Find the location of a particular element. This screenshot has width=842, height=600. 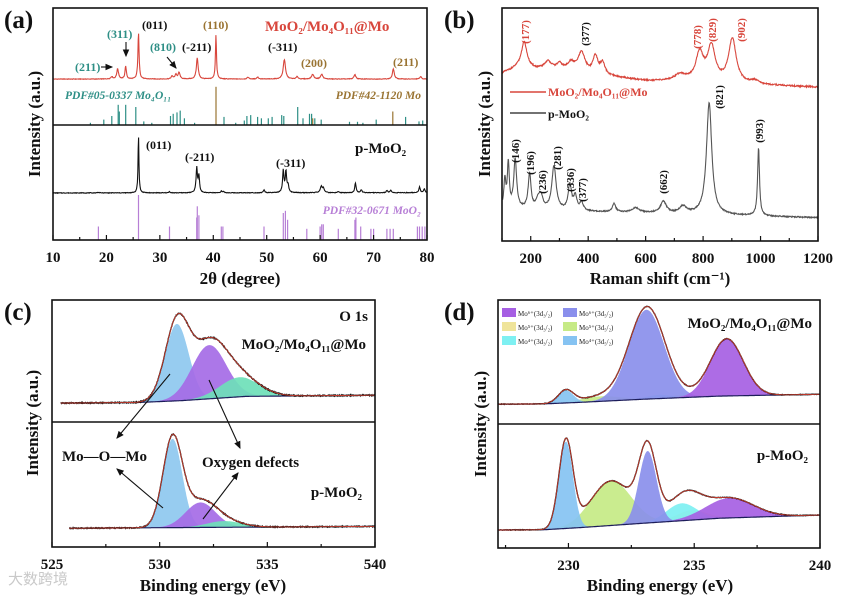

panel-label: (d) is located at coordinates (459, 312).